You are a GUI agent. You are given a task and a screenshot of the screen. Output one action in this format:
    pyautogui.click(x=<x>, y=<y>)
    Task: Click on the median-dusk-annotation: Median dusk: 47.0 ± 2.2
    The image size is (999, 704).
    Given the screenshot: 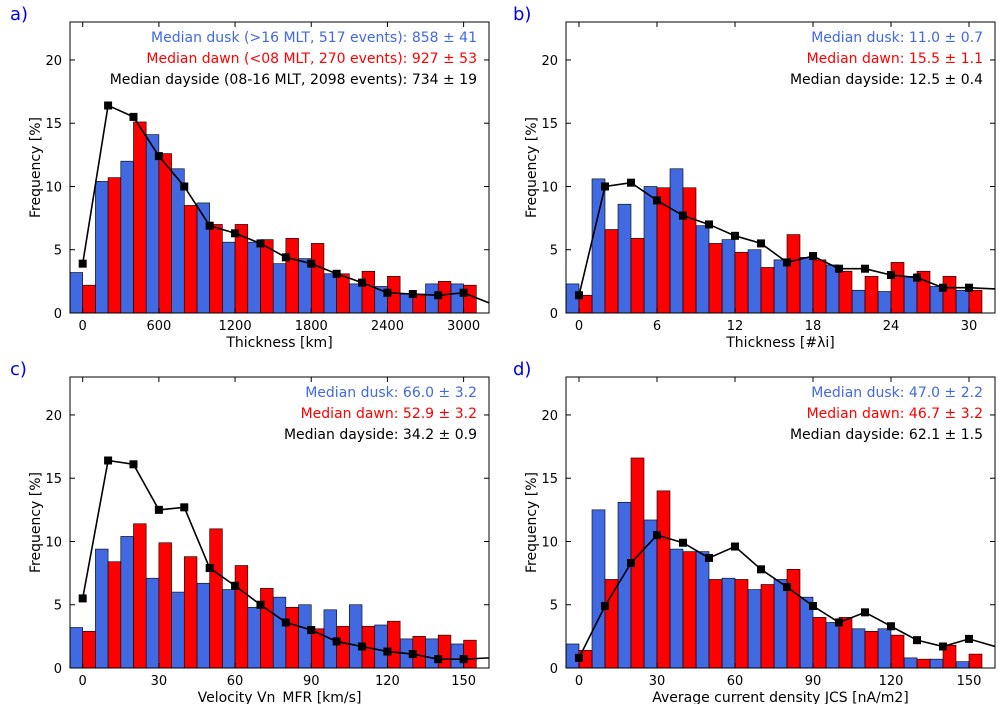 What is the action you would take?
    pyautogui.click(x=897, y=393)
    